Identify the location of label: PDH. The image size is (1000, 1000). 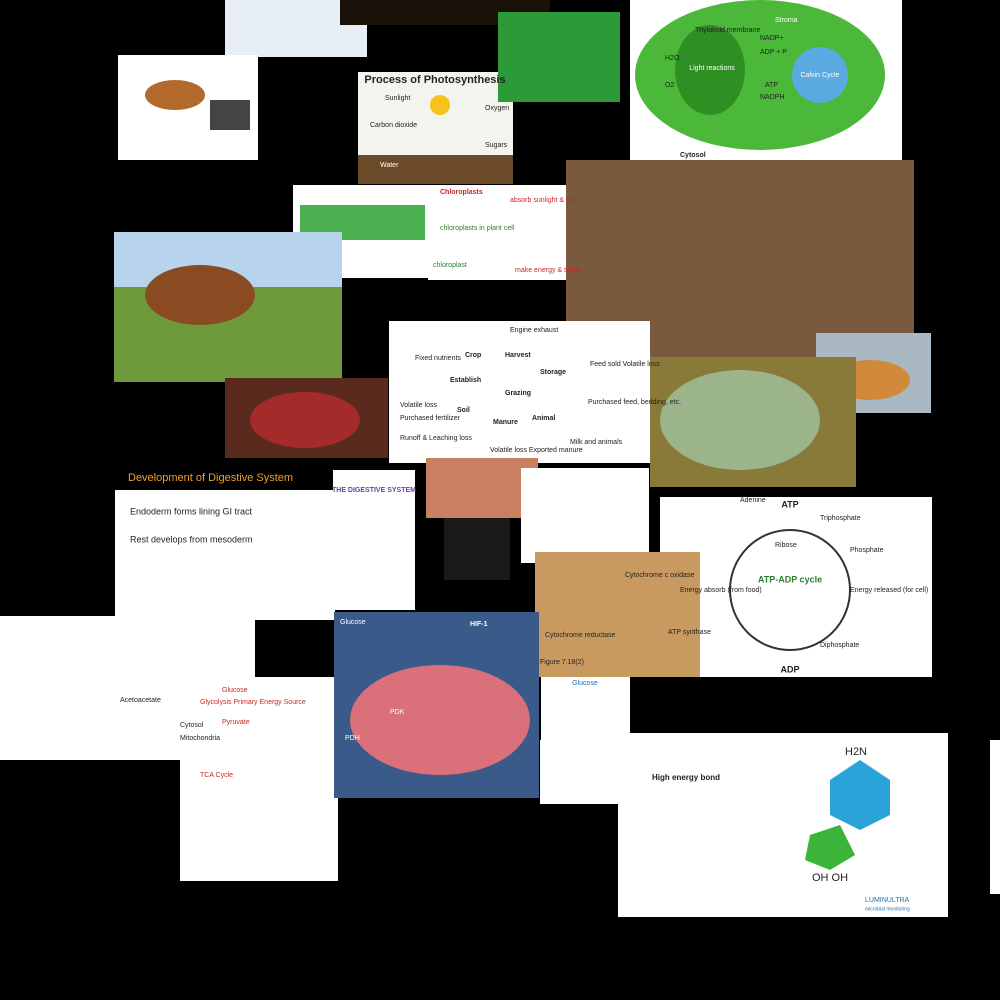
(352, 738).